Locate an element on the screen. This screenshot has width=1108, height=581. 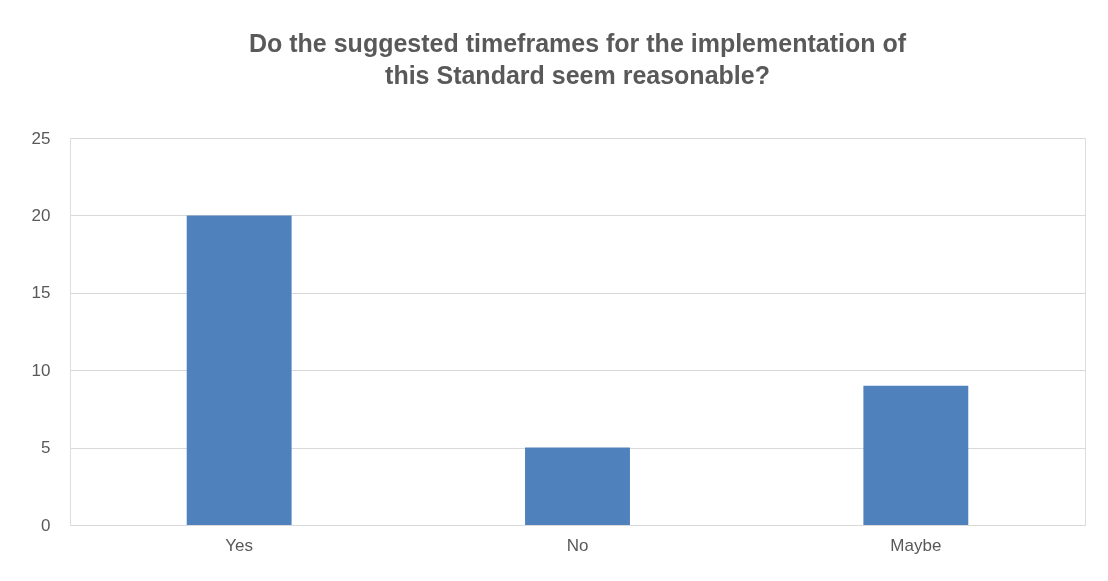
x-tick-label: Yes is located at coordinates (239, 545).